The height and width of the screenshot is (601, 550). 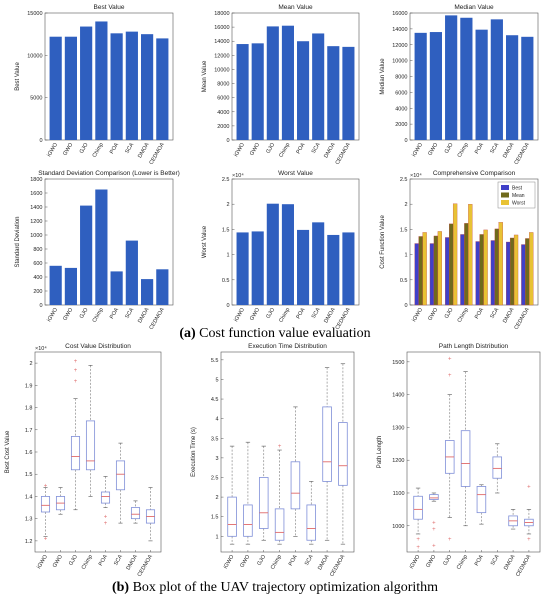 I want to click on y-axis-label: Best Cost Value, so click(x=8, y=451).